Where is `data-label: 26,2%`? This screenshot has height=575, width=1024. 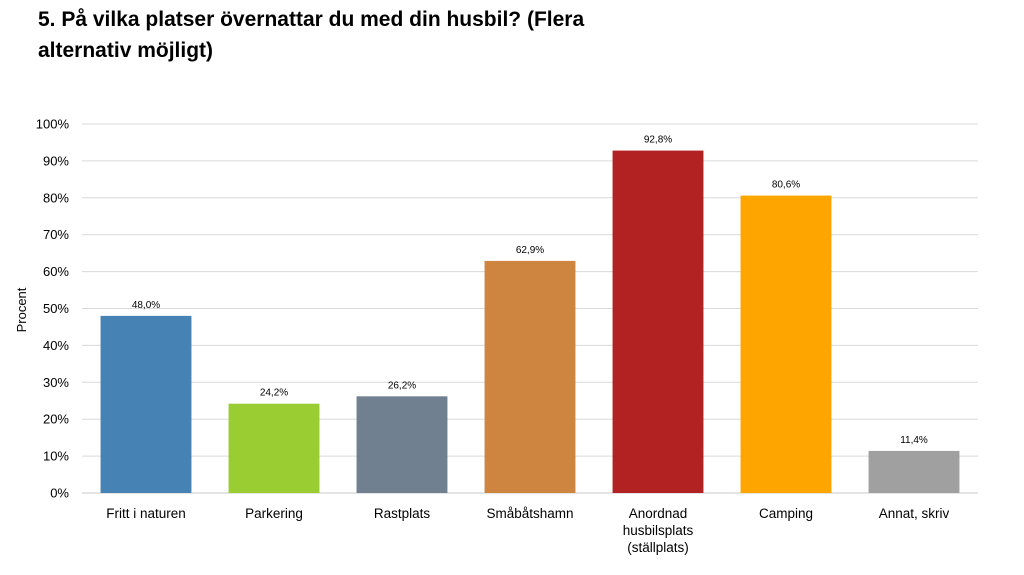 data-label: 26,2% is located at coordinates (402, 385).